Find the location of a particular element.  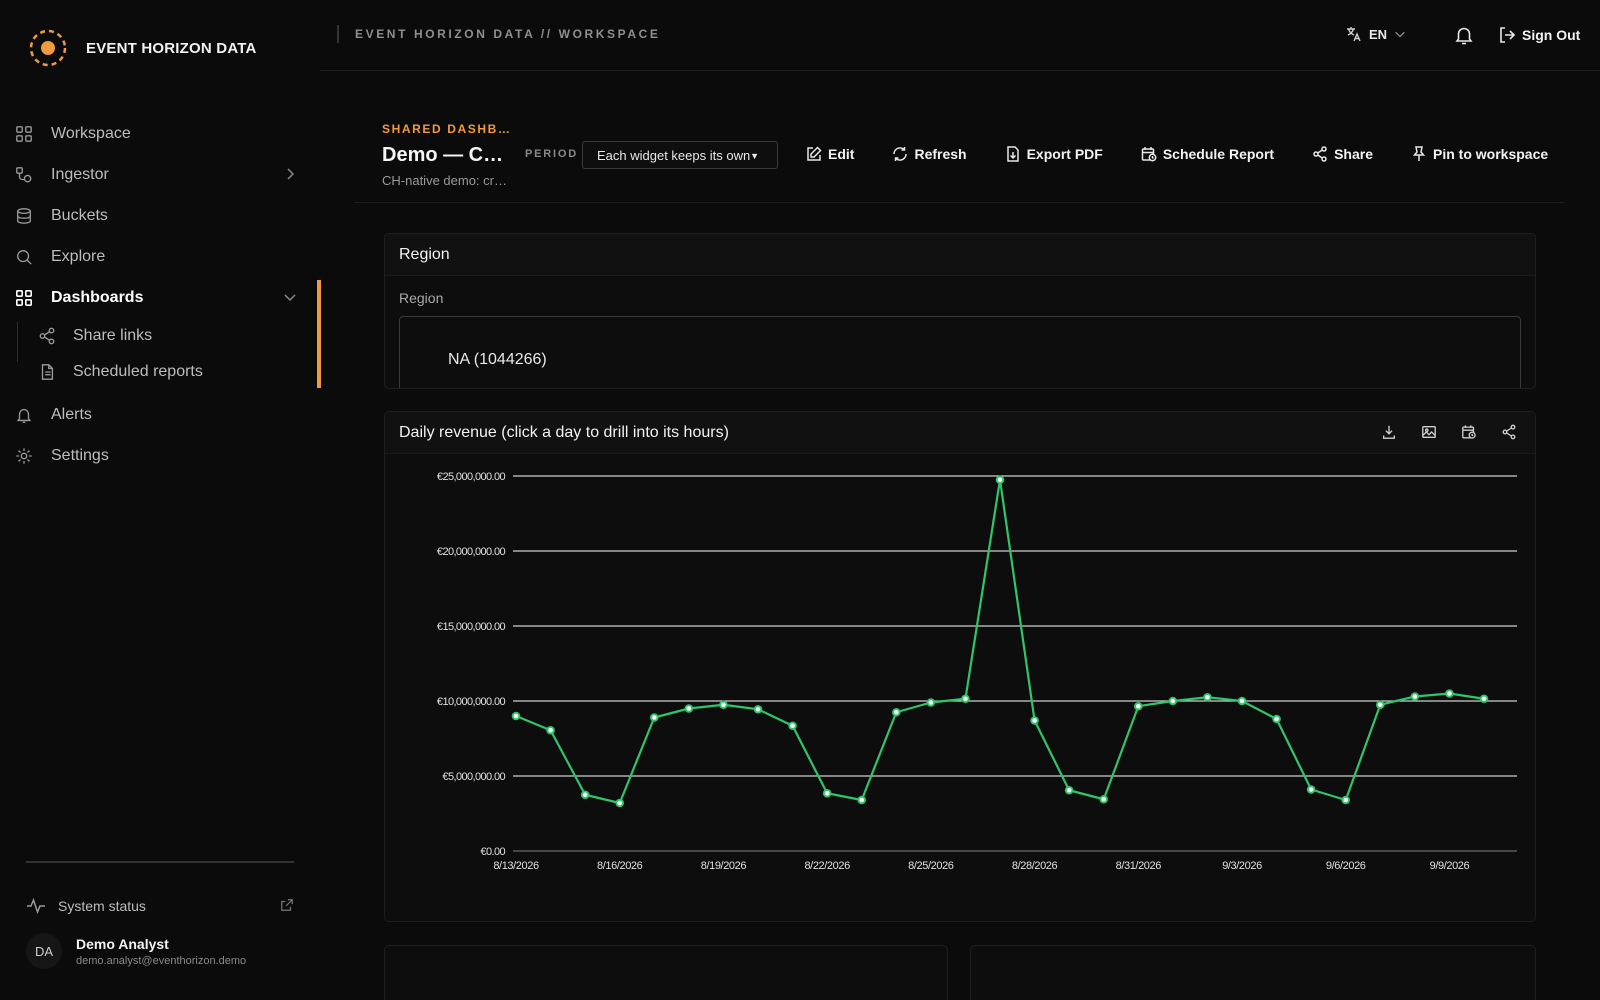

sidebar-item-scheduled-reports: Scheduled reports is located at coordinates (160, 372).